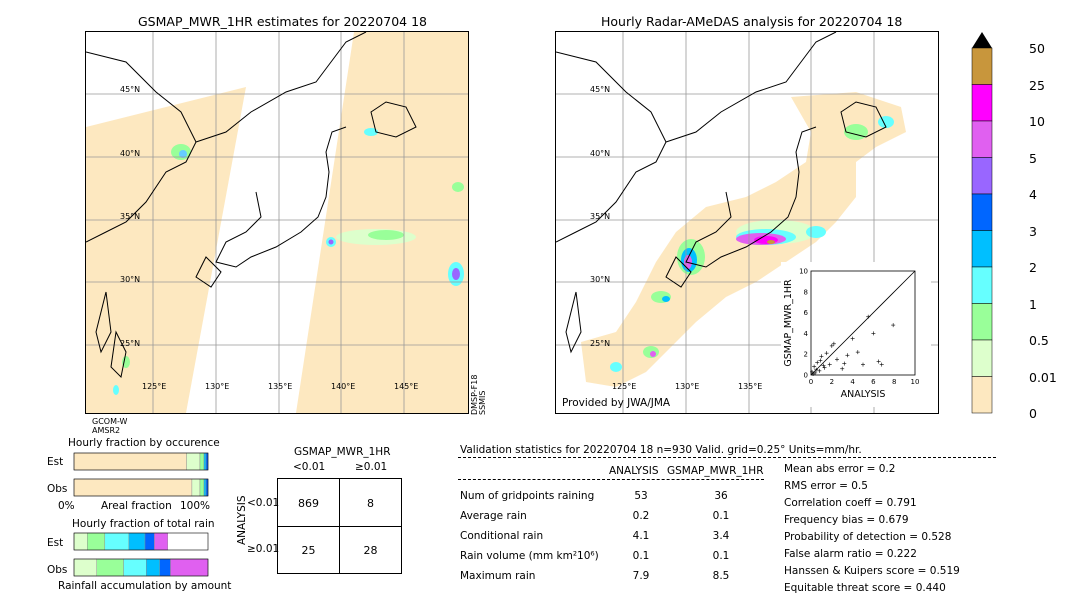 The height and width of the screenshot is (612, 1080). What do you see at coordinates (727, 457) in the screenshot?
I see `validation-divider` at bounding box center [727, 457].